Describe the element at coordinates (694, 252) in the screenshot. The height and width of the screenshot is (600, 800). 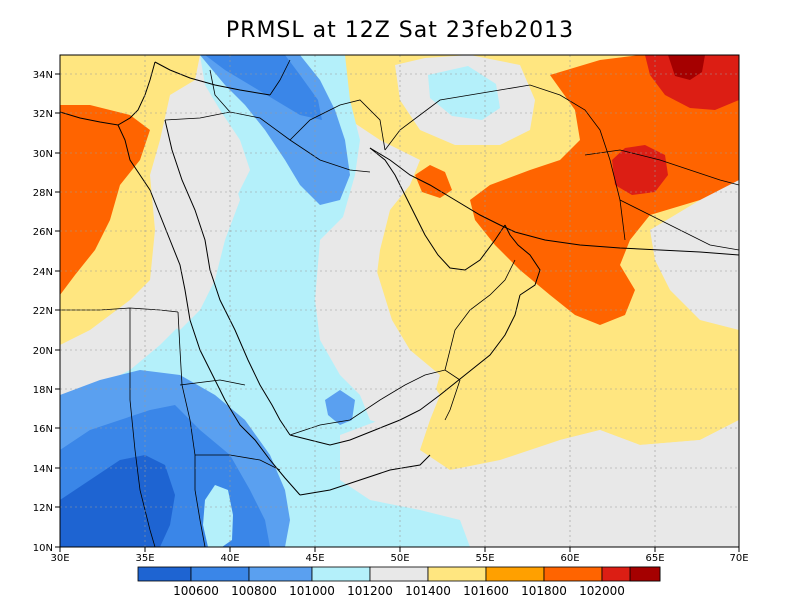
I see `field-gray-east` at that location.